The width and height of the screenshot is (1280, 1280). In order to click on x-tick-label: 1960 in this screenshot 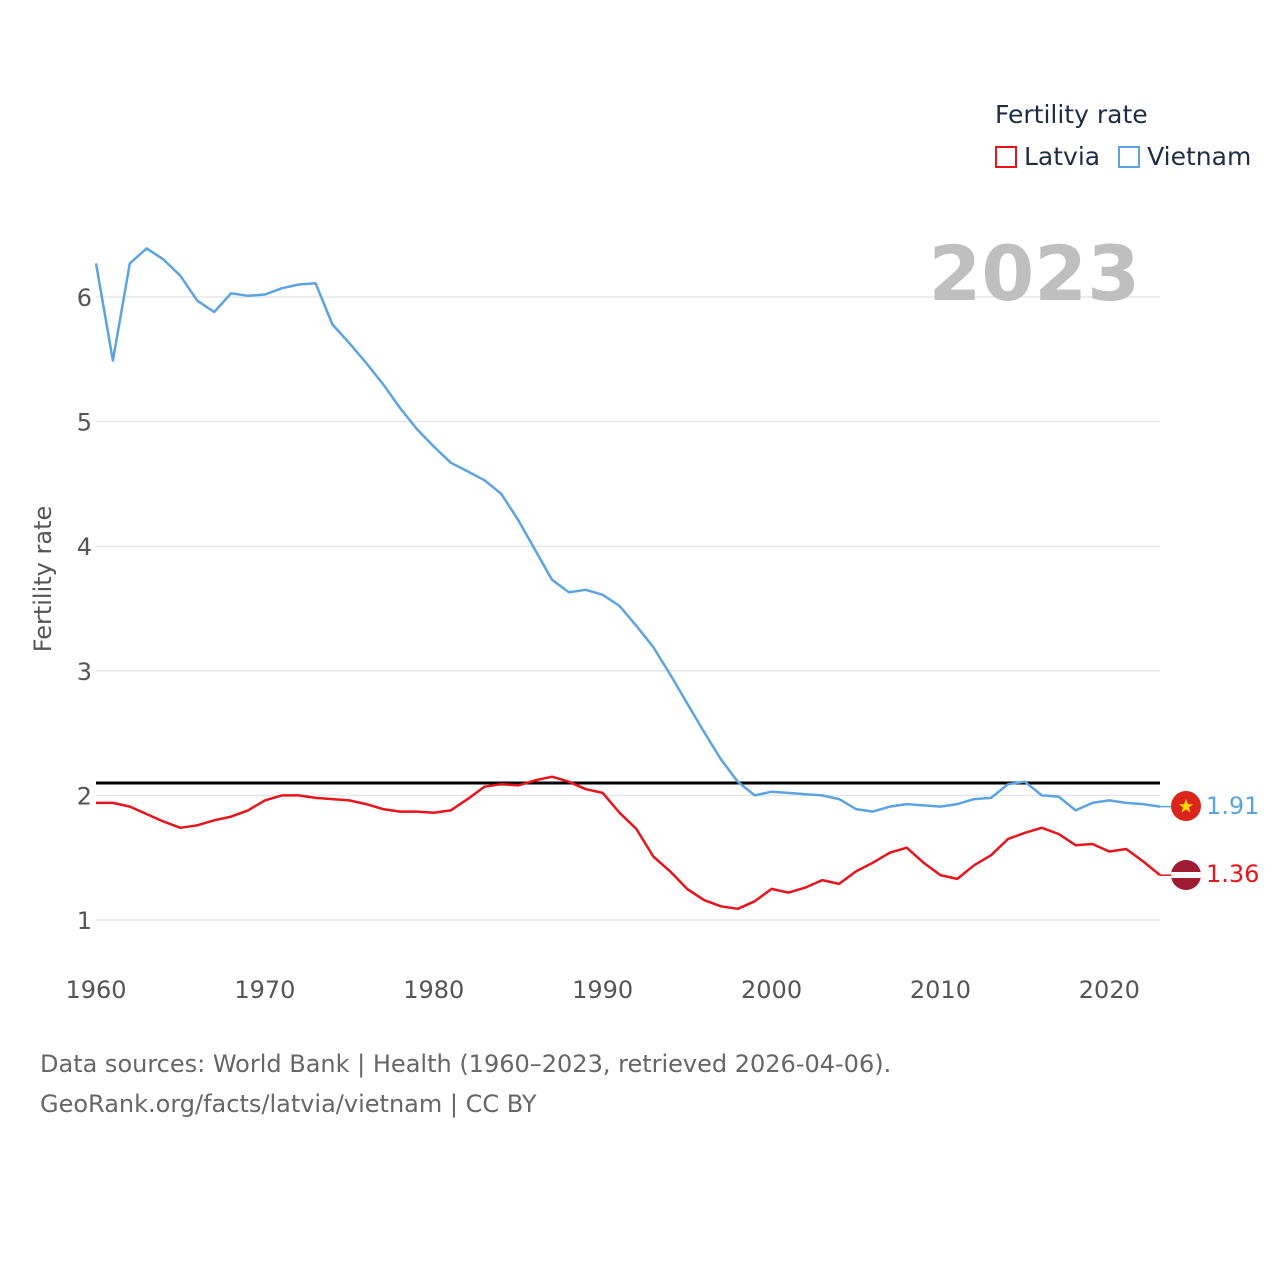, I will do `click(95, 990)`.